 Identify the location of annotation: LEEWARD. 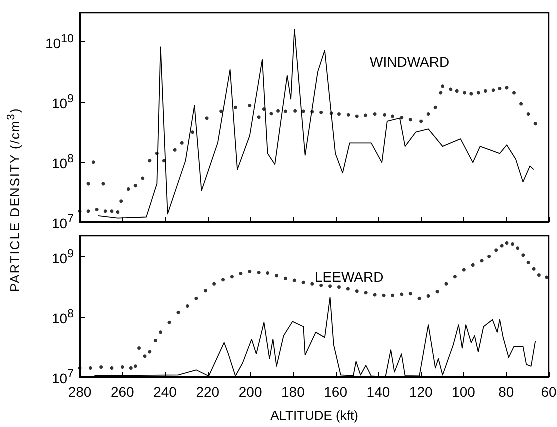
(349, 277).